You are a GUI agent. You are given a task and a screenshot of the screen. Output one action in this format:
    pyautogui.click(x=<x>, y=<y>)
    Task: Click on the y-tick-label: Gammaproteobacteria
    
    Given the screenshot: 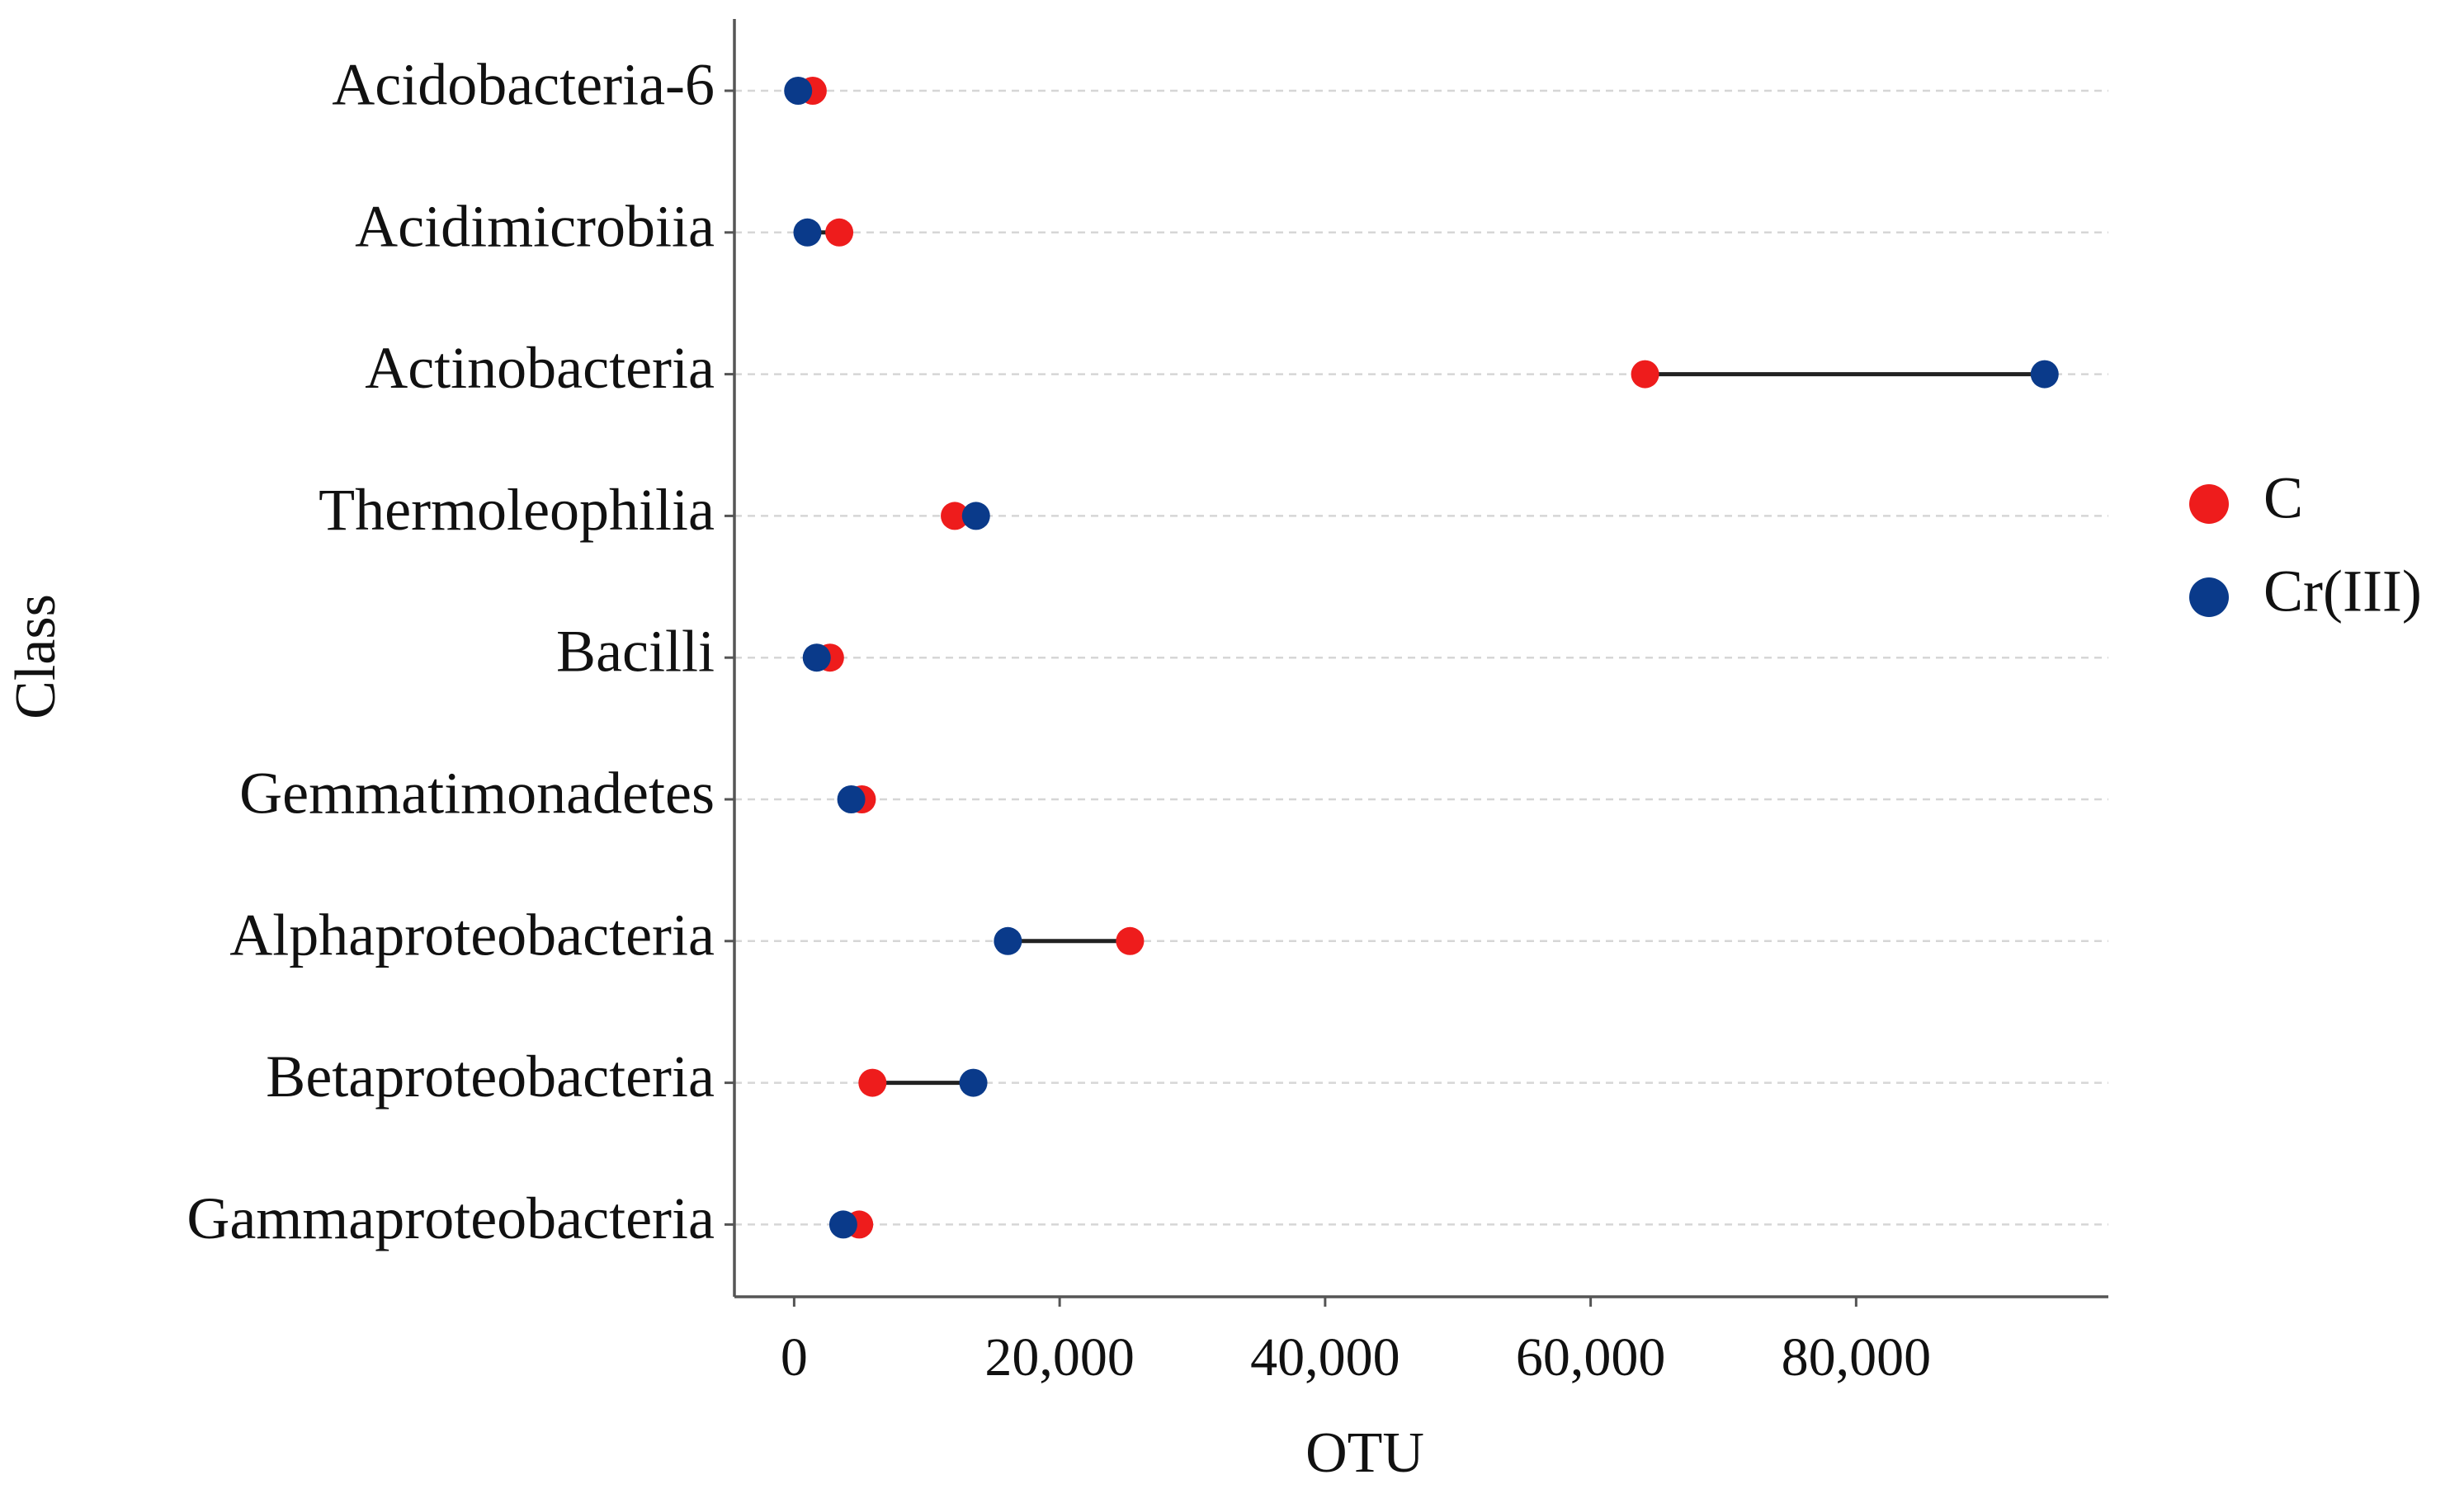 What is the action you would take?
    pyautogui.click(x=450, y=1218)
    